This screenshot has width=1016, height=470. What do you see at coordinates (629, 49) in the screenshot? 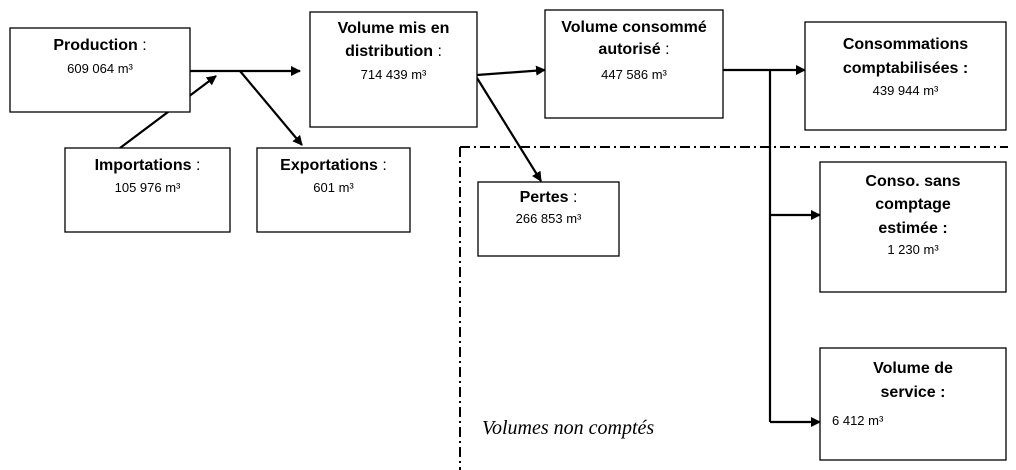
I see `label-text: autorisé` at bounding box center [629, 49].